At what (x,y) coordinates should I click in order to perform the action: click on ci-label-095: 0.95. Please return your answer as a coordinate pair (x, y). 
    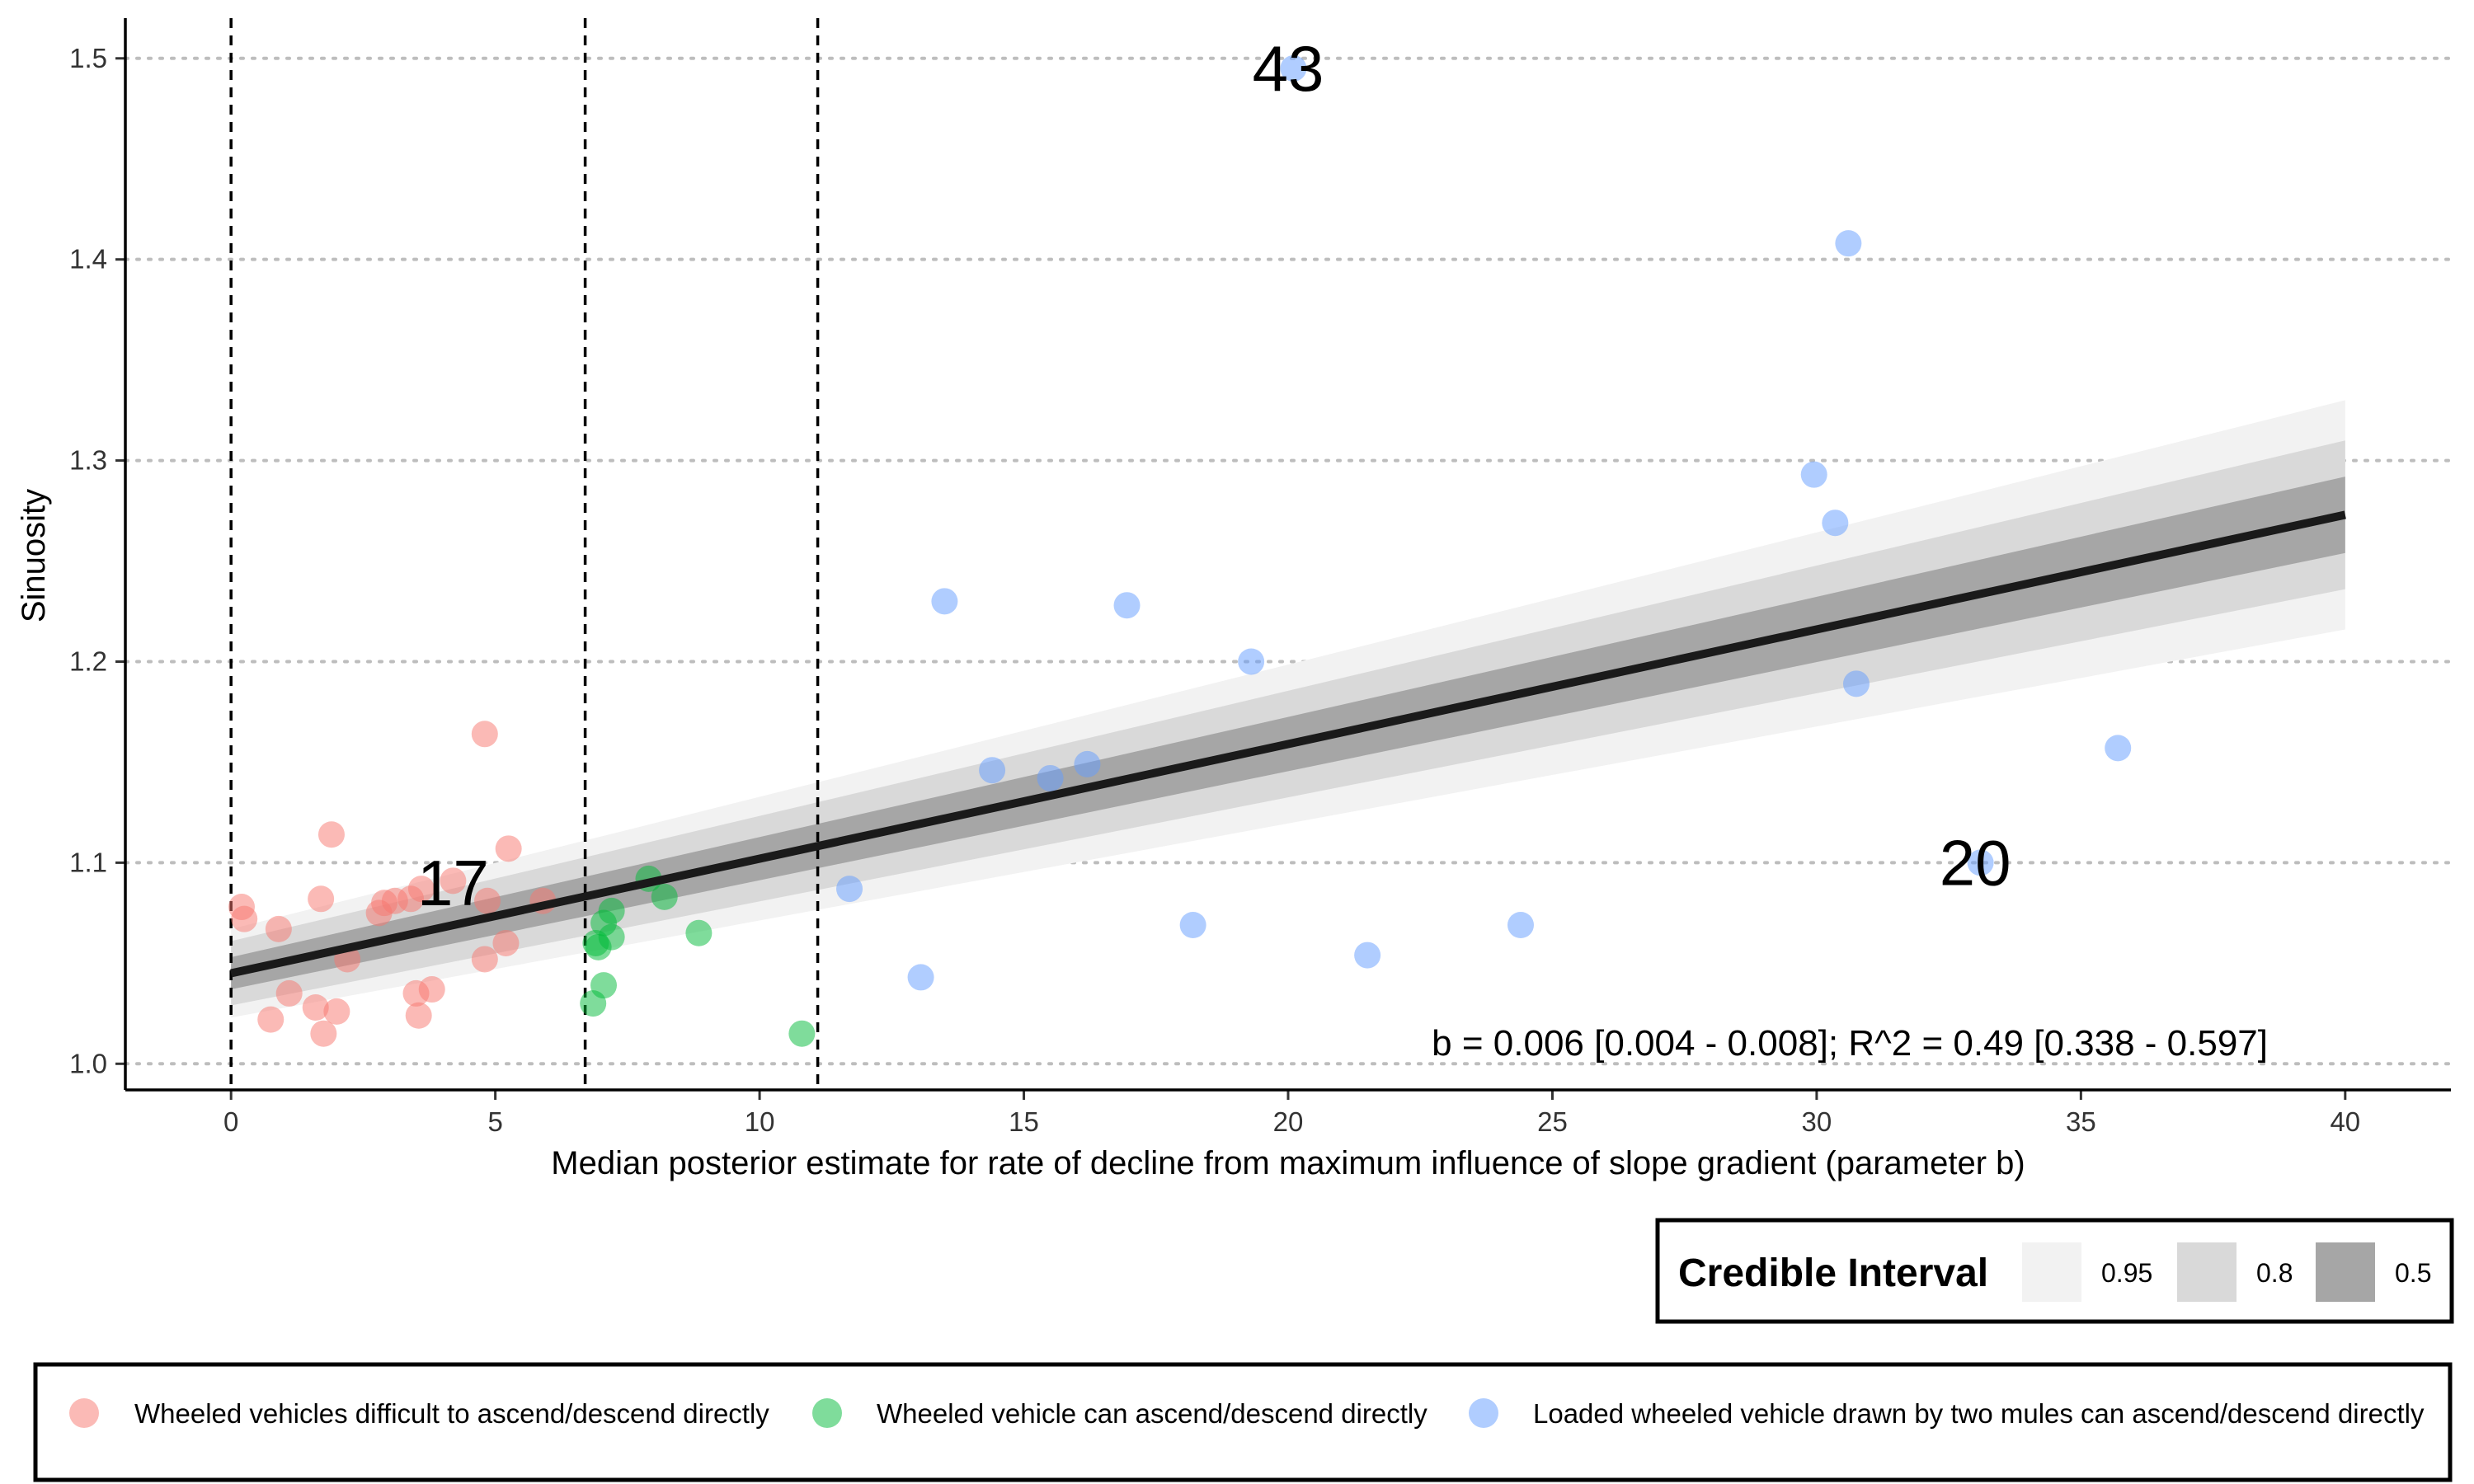
    Looking at the image, I should click on (2126, 1273).